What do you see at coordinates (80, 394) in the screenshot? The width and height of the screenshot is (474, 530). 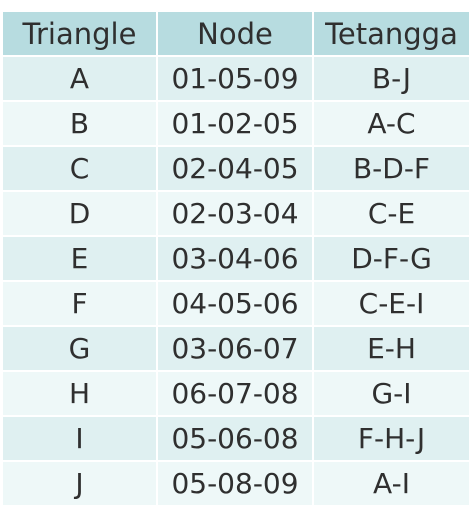 I see `cell-triangle: H` at bounding box center [80, 394].